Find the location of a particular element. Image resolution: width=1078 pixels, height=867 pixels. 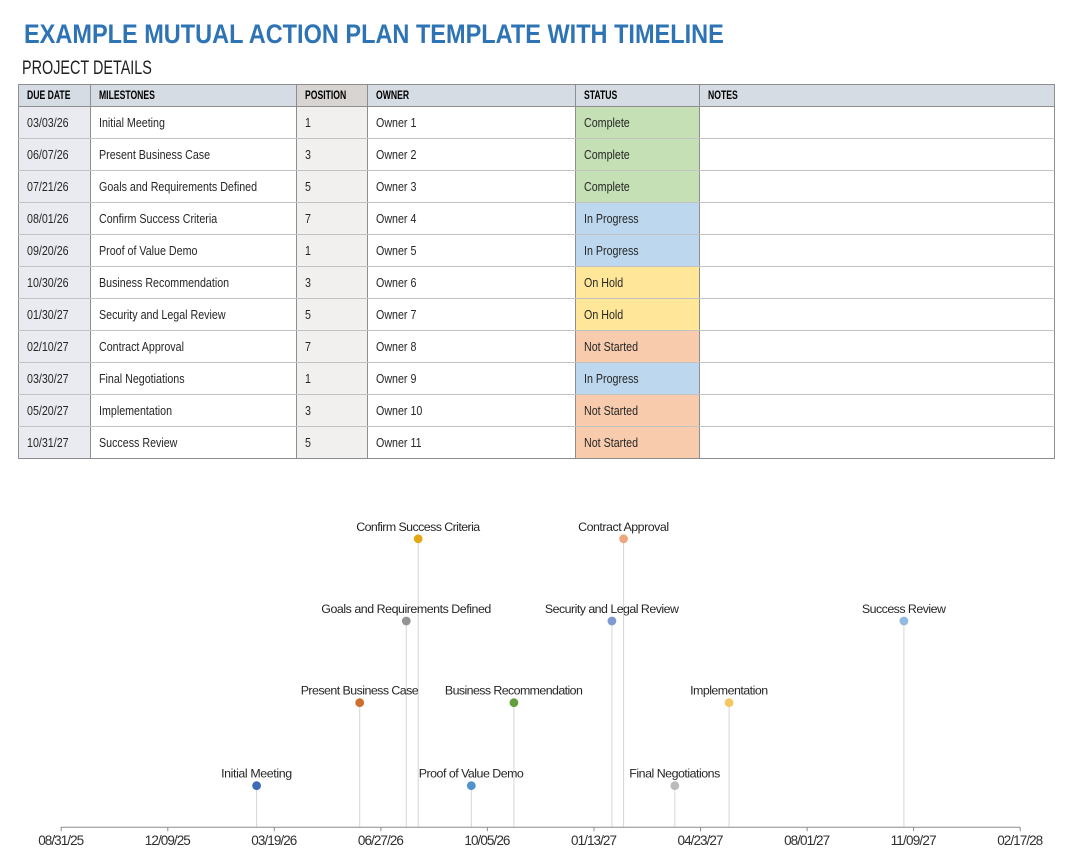

svg-text: Business Recommendation is located at coordinates (514, 691).